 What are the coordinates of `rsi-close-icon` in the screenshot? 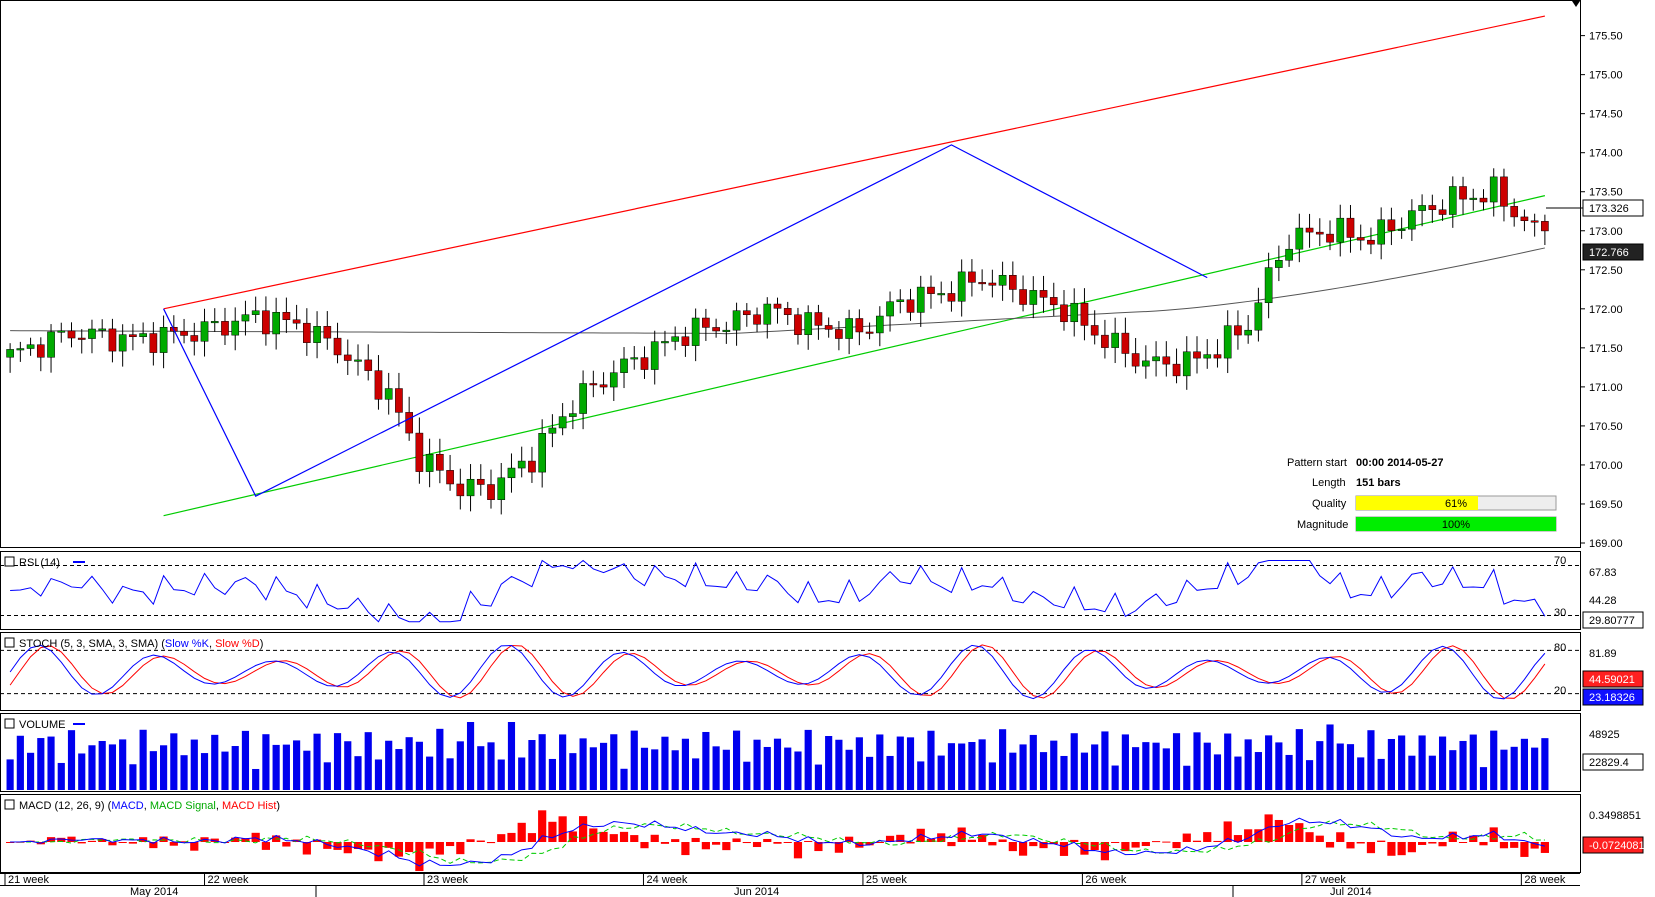 It's located at (9, 561).